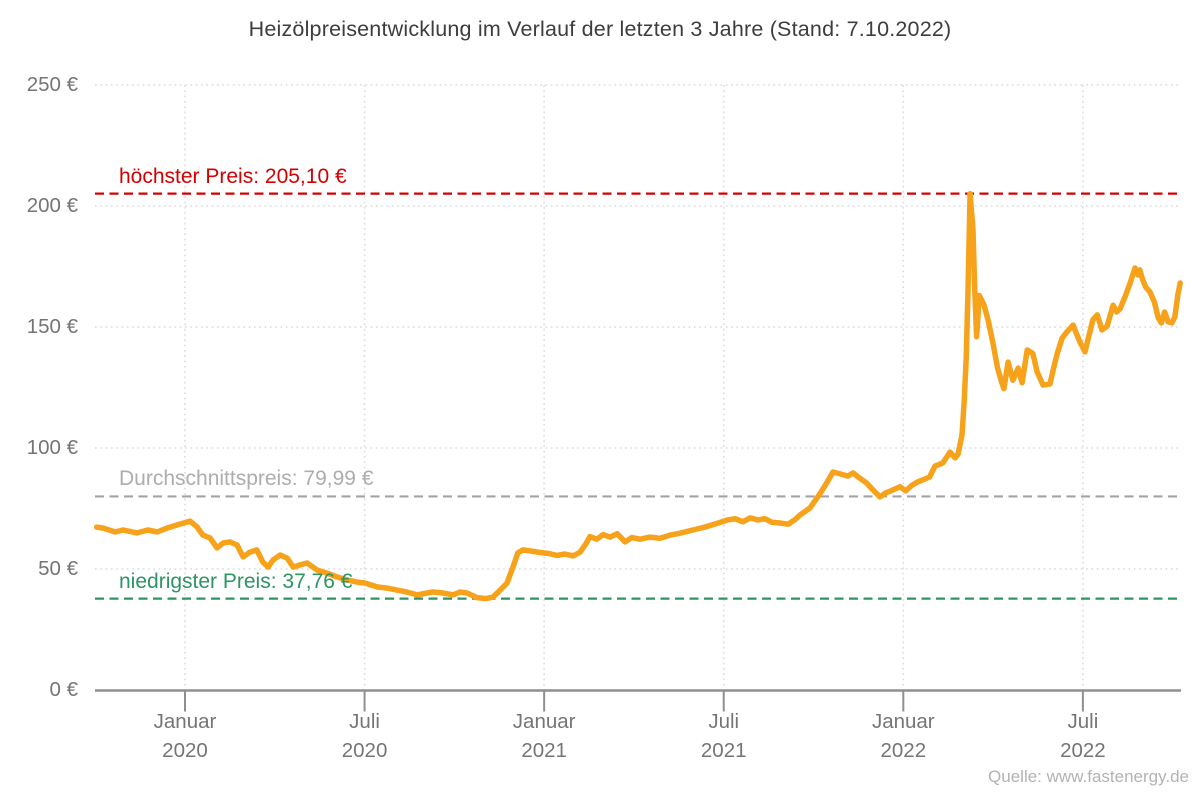 Image resolution: width=1200 pixels, height=800 pixels. Describe the element at coordinates (724, 736) in the screenshot. I see `x-axis-label: Juli 2021` at that location.